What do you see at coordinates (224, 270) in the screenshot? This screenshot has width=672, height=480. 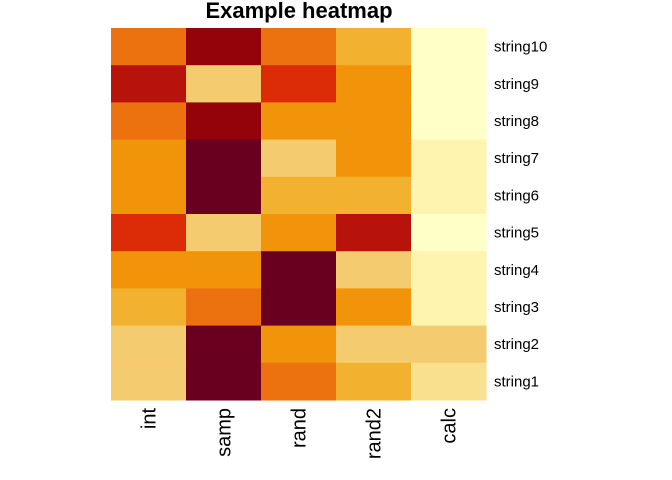 I see `heatmap-cell-string4-samp` at bounding box center [224, 270].